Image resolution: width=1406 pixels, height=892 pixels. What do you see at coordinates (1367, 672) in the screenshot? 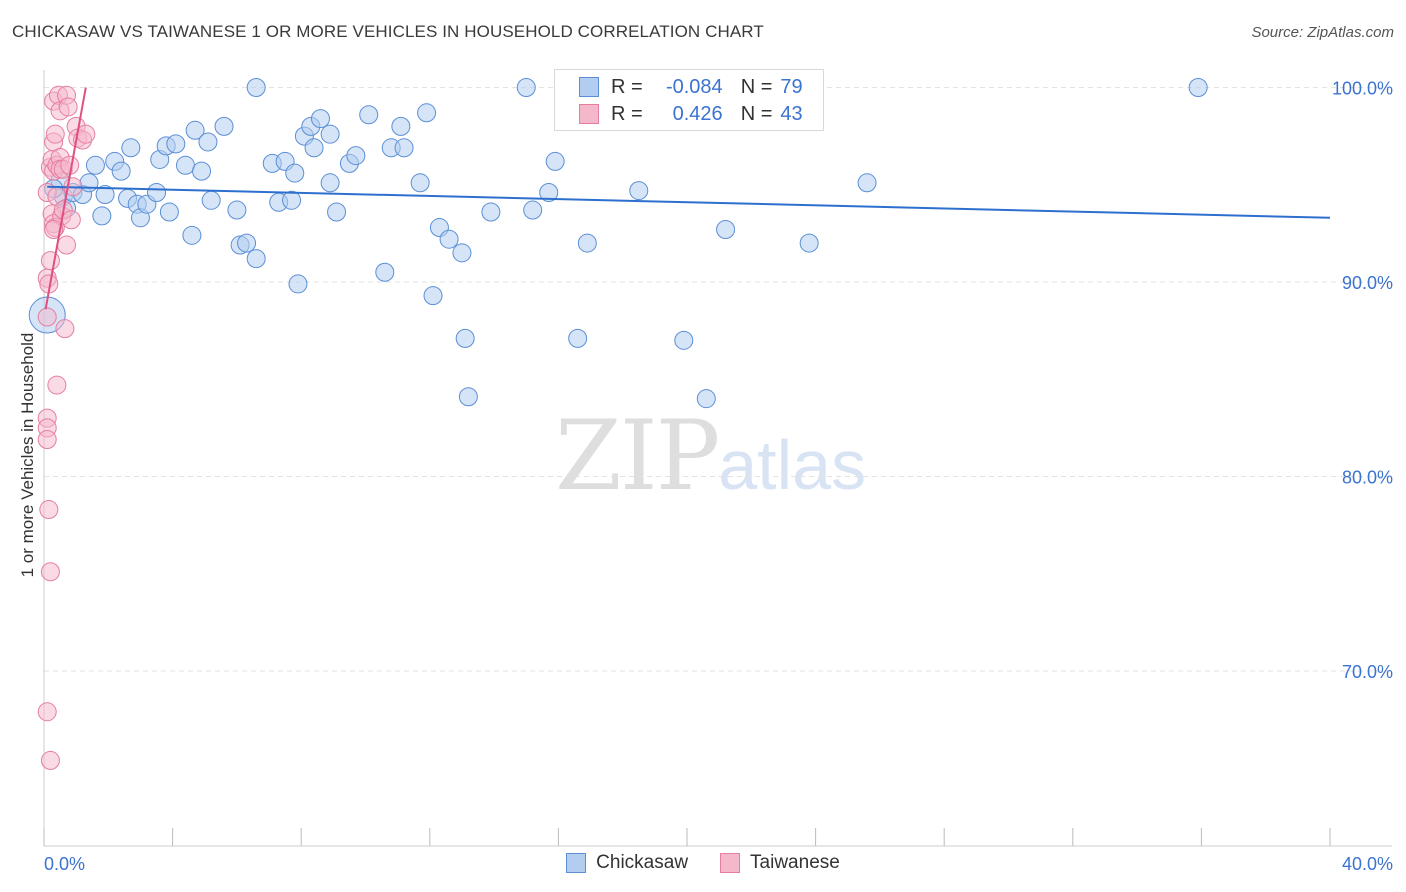
I see `y-tick-label: 70.0%` at bounding box center [1367, 672].